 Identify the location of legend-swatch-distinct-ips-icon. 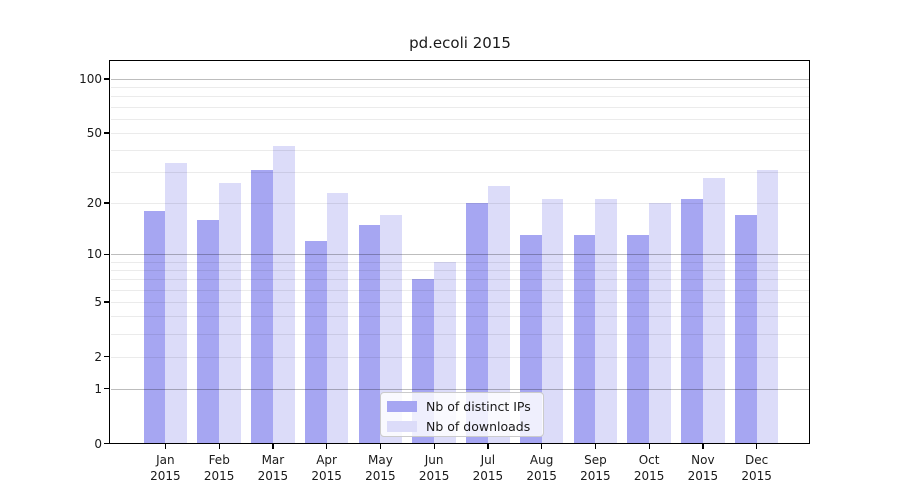
(402, 406).